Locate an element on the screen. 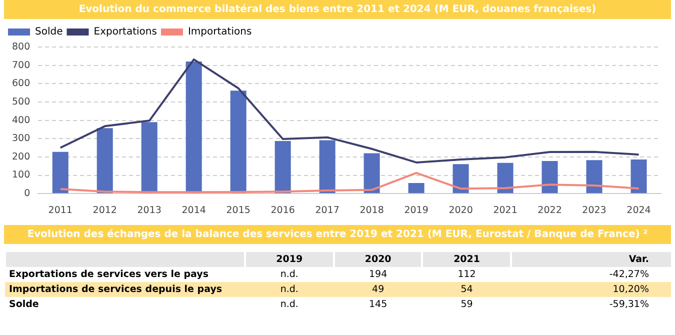  category-label: Var. is located at coordinates (591, 259).